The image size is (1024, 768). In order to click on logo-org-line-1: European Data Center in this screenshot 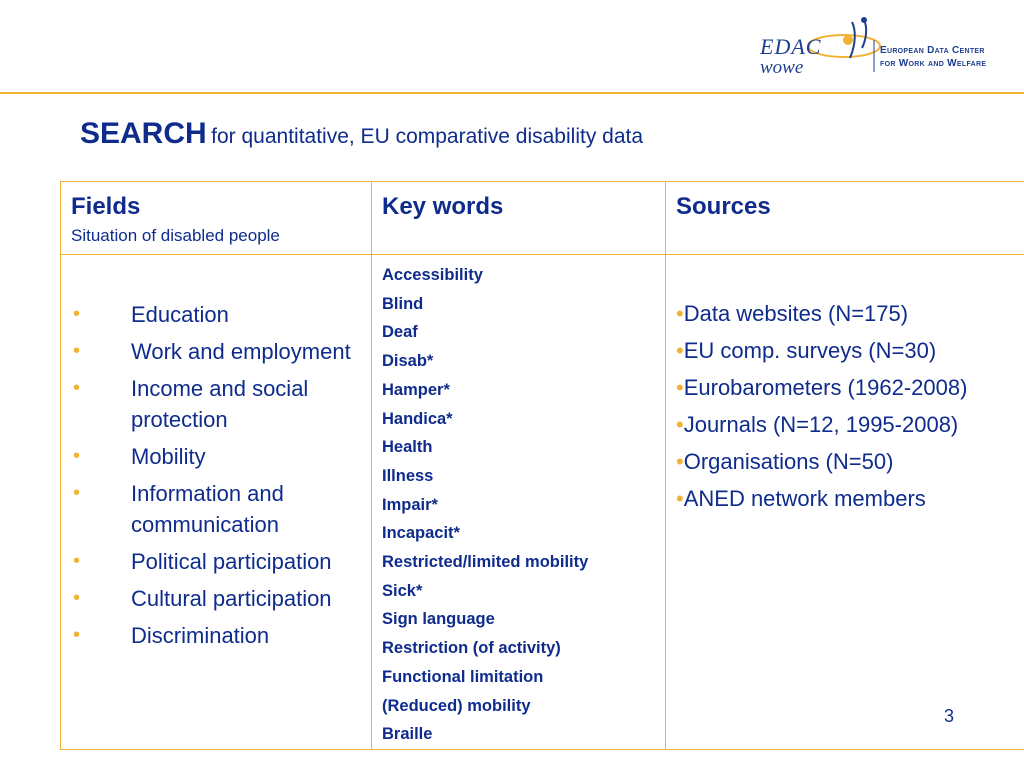, I will do `click(932, 50)`.